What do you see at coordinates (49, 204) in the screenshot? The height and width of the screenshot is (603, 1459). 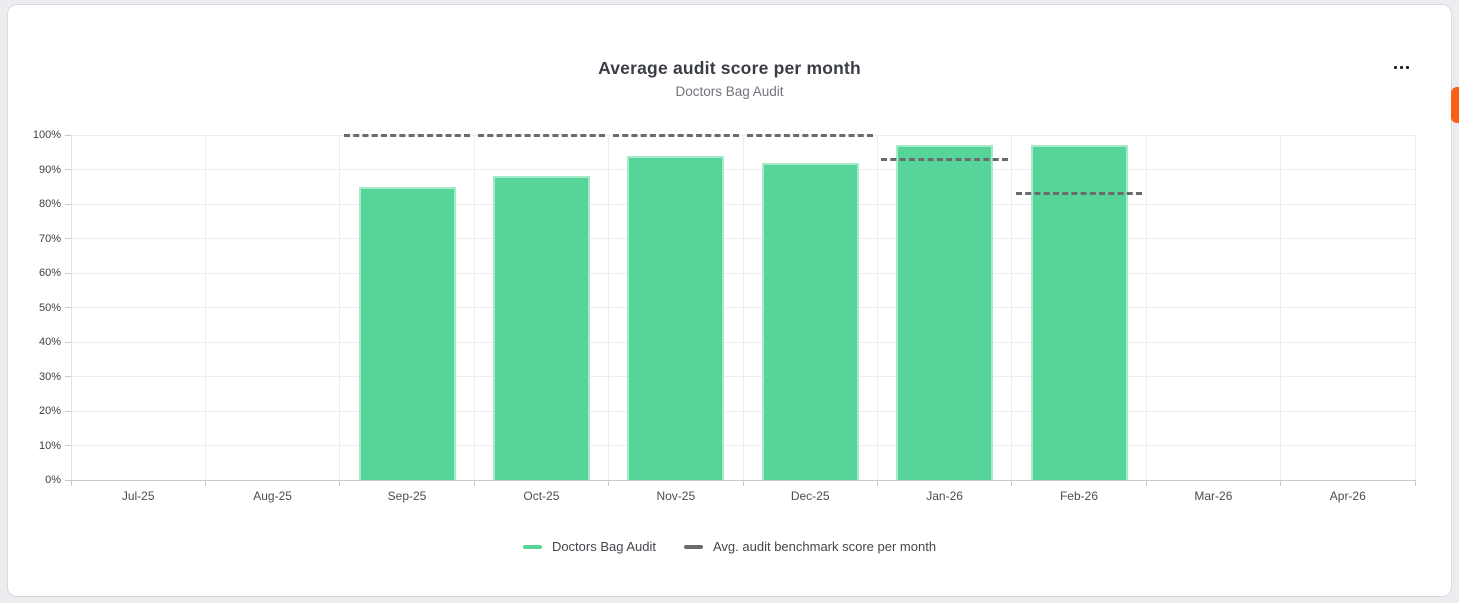 I see `y-axis-label: 80%` at bounding box center [49, 204].